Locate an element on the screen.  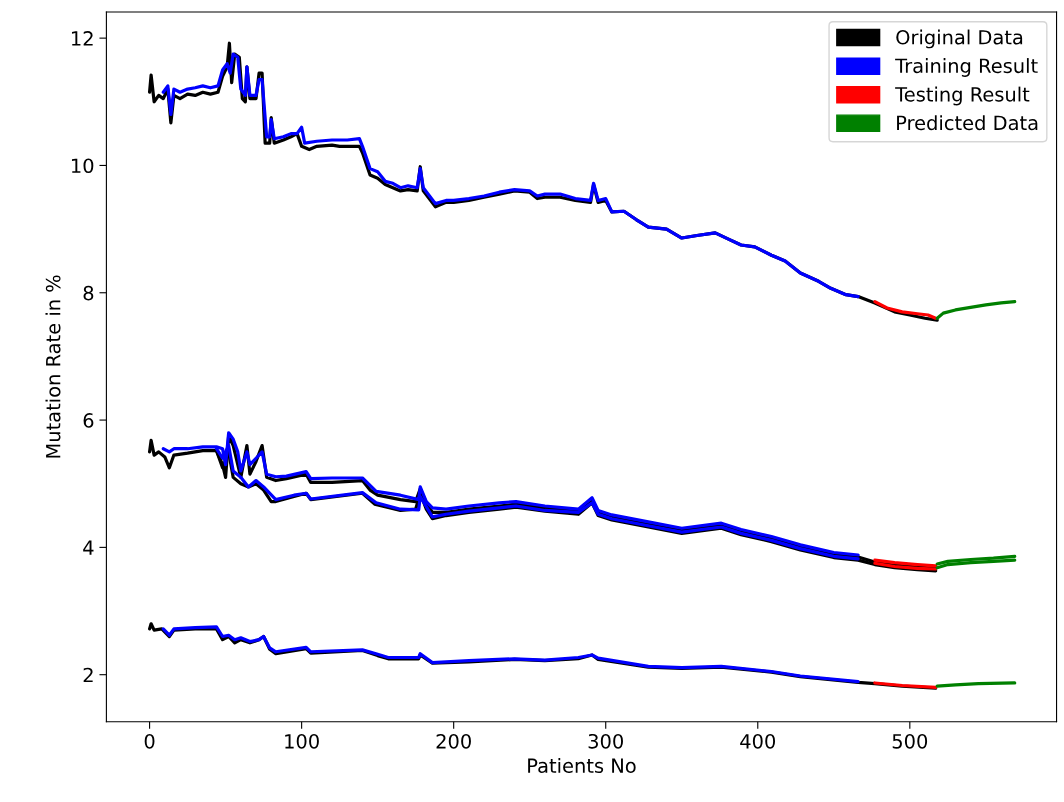
x-tick-label: 400 is located at coordinates (758, 741).